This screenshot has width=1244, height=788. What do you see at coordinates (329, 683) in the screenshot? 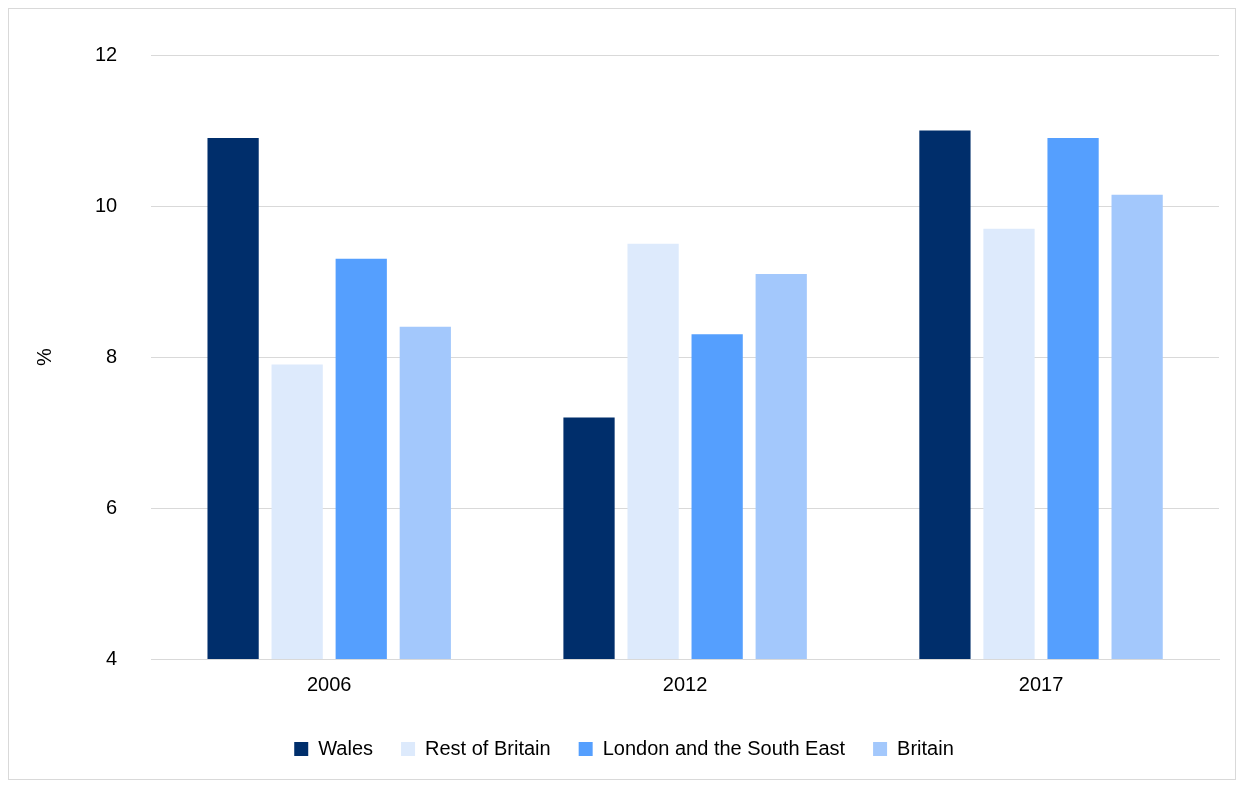
I see `x-tick-label: 2006` at bounding box center [329, 683].